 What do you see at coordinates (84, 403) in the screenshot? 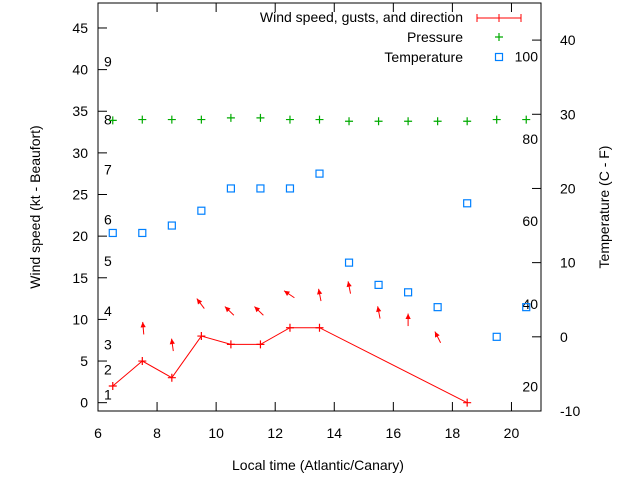
I see `y-tick-label: 0` at bounding box center [84, 403].